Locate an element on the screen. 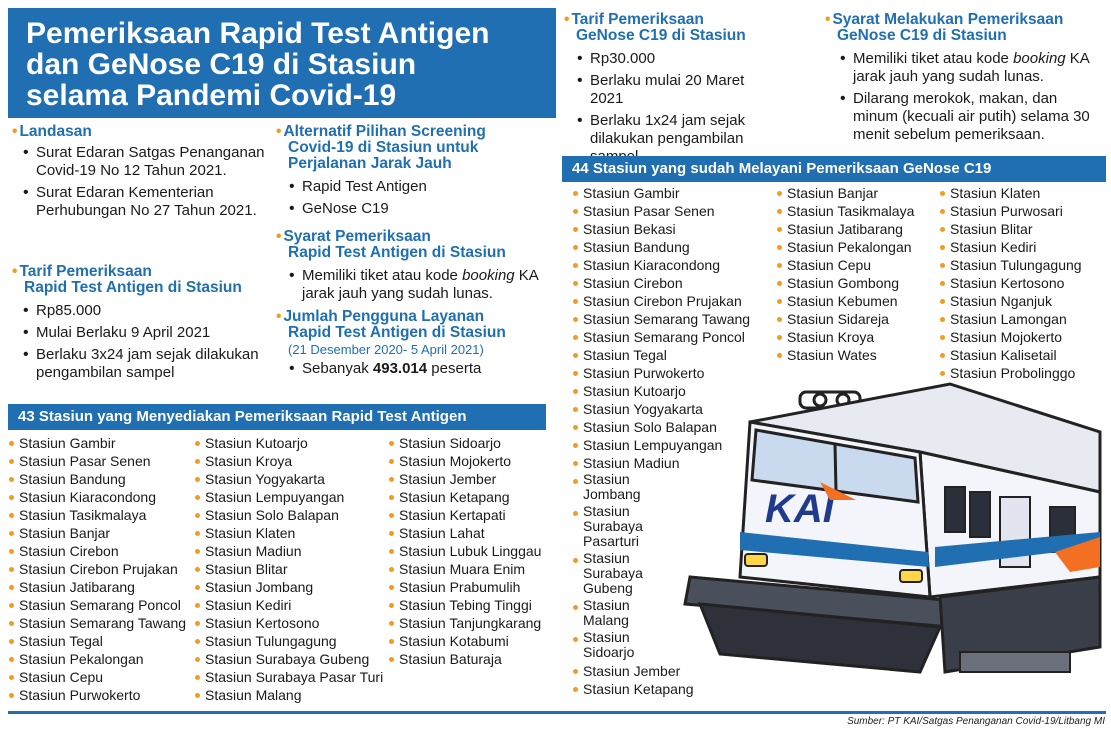  alternatif-list: Rapid Test Antigen GeNose C19 is located at coordinates (422, 198).